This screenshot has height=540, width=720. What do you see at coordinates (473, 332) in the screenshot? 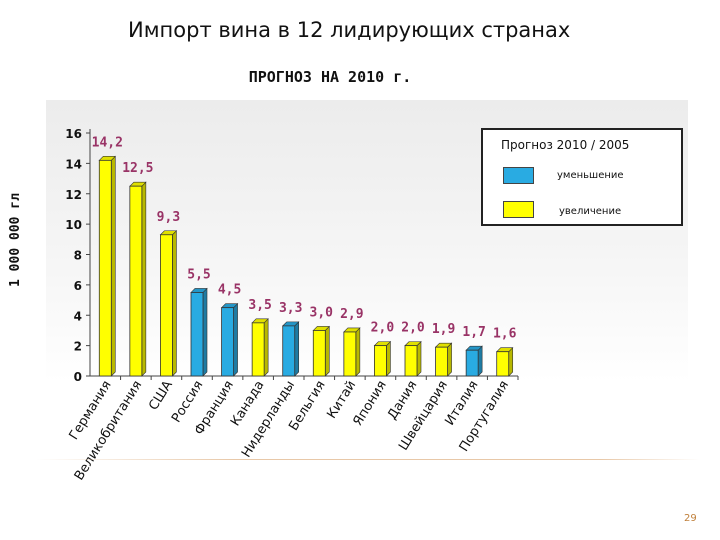
I see `data-label: 1,7` at bounding box center [473, 332].